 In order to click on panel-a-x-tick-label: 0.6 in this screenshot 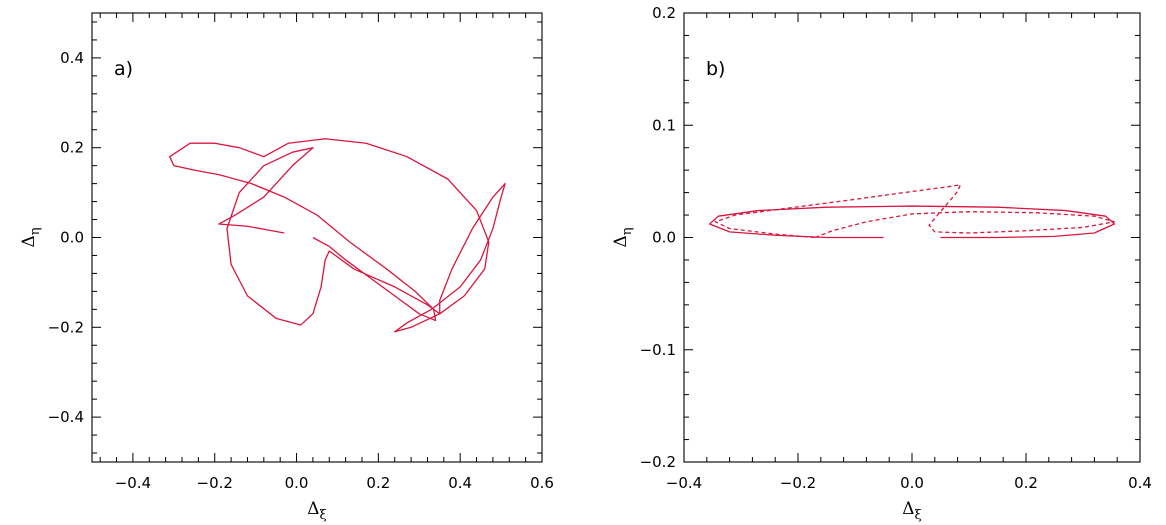, I will do `click(542, 483)`.